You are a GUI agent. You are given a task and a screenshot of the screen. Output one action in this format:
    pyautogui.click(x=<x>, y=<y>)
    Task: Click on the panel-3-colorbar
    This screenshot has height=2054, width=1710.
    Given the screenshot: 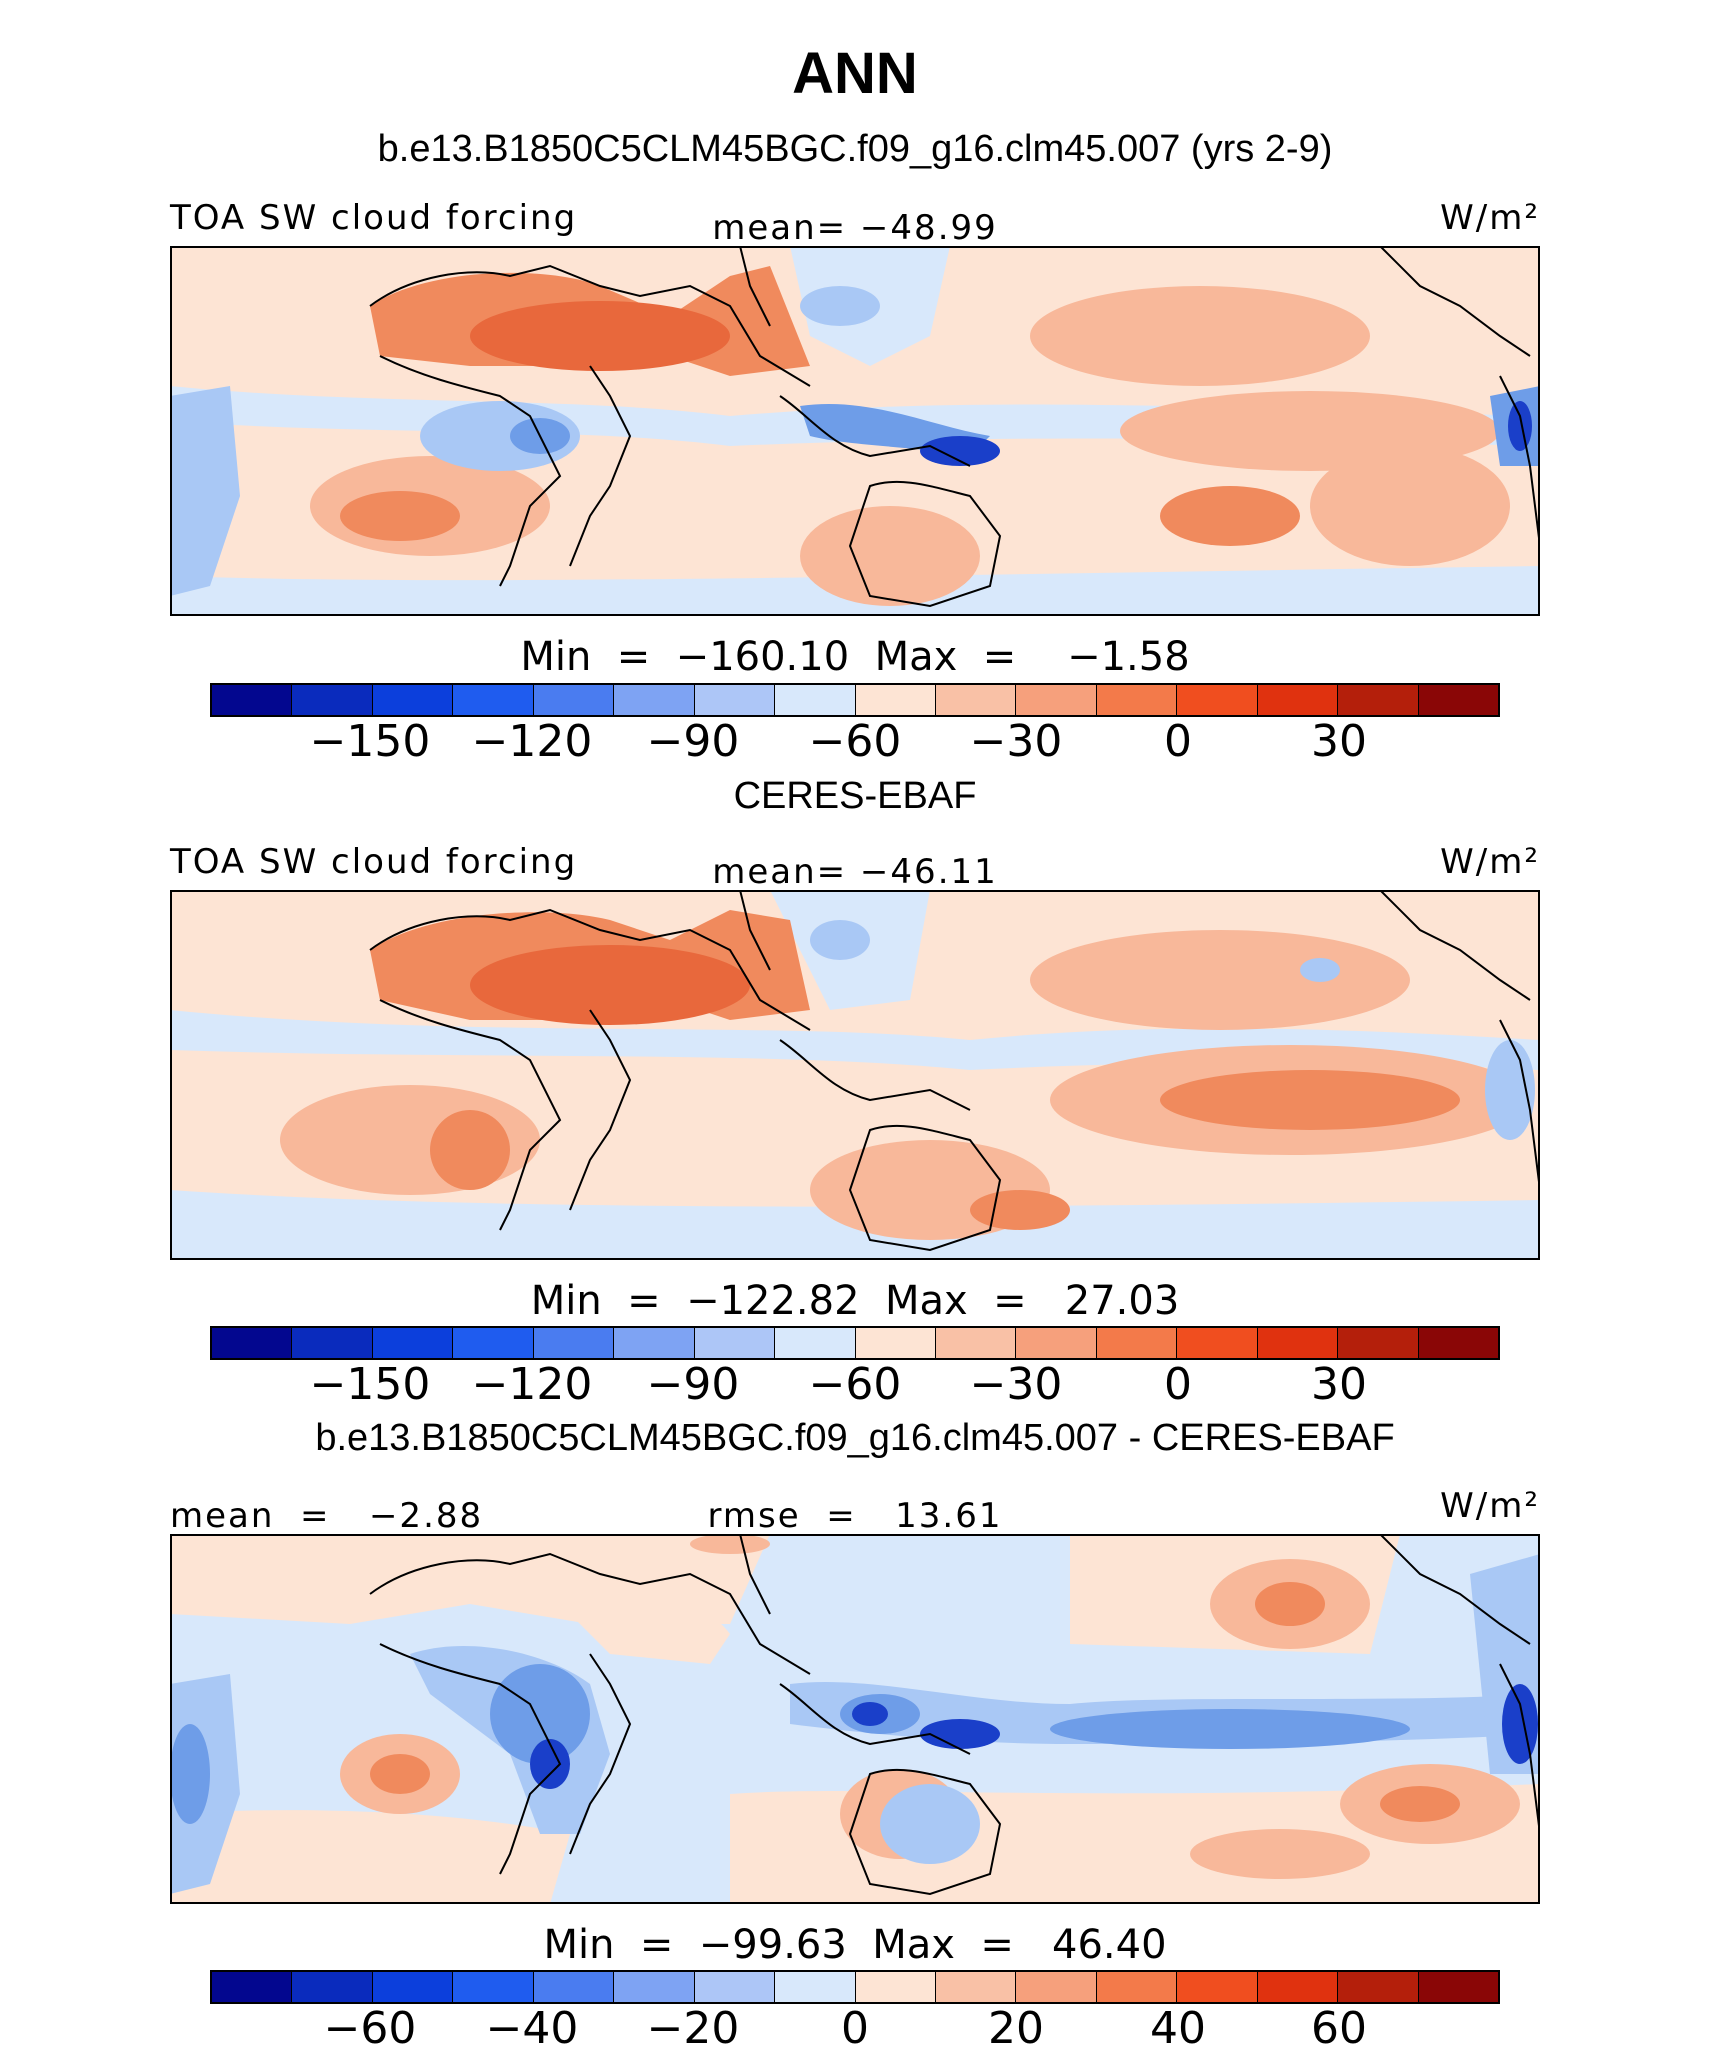 What is the action you would take?
    pyautogui.click(x=855, y=1987)
    